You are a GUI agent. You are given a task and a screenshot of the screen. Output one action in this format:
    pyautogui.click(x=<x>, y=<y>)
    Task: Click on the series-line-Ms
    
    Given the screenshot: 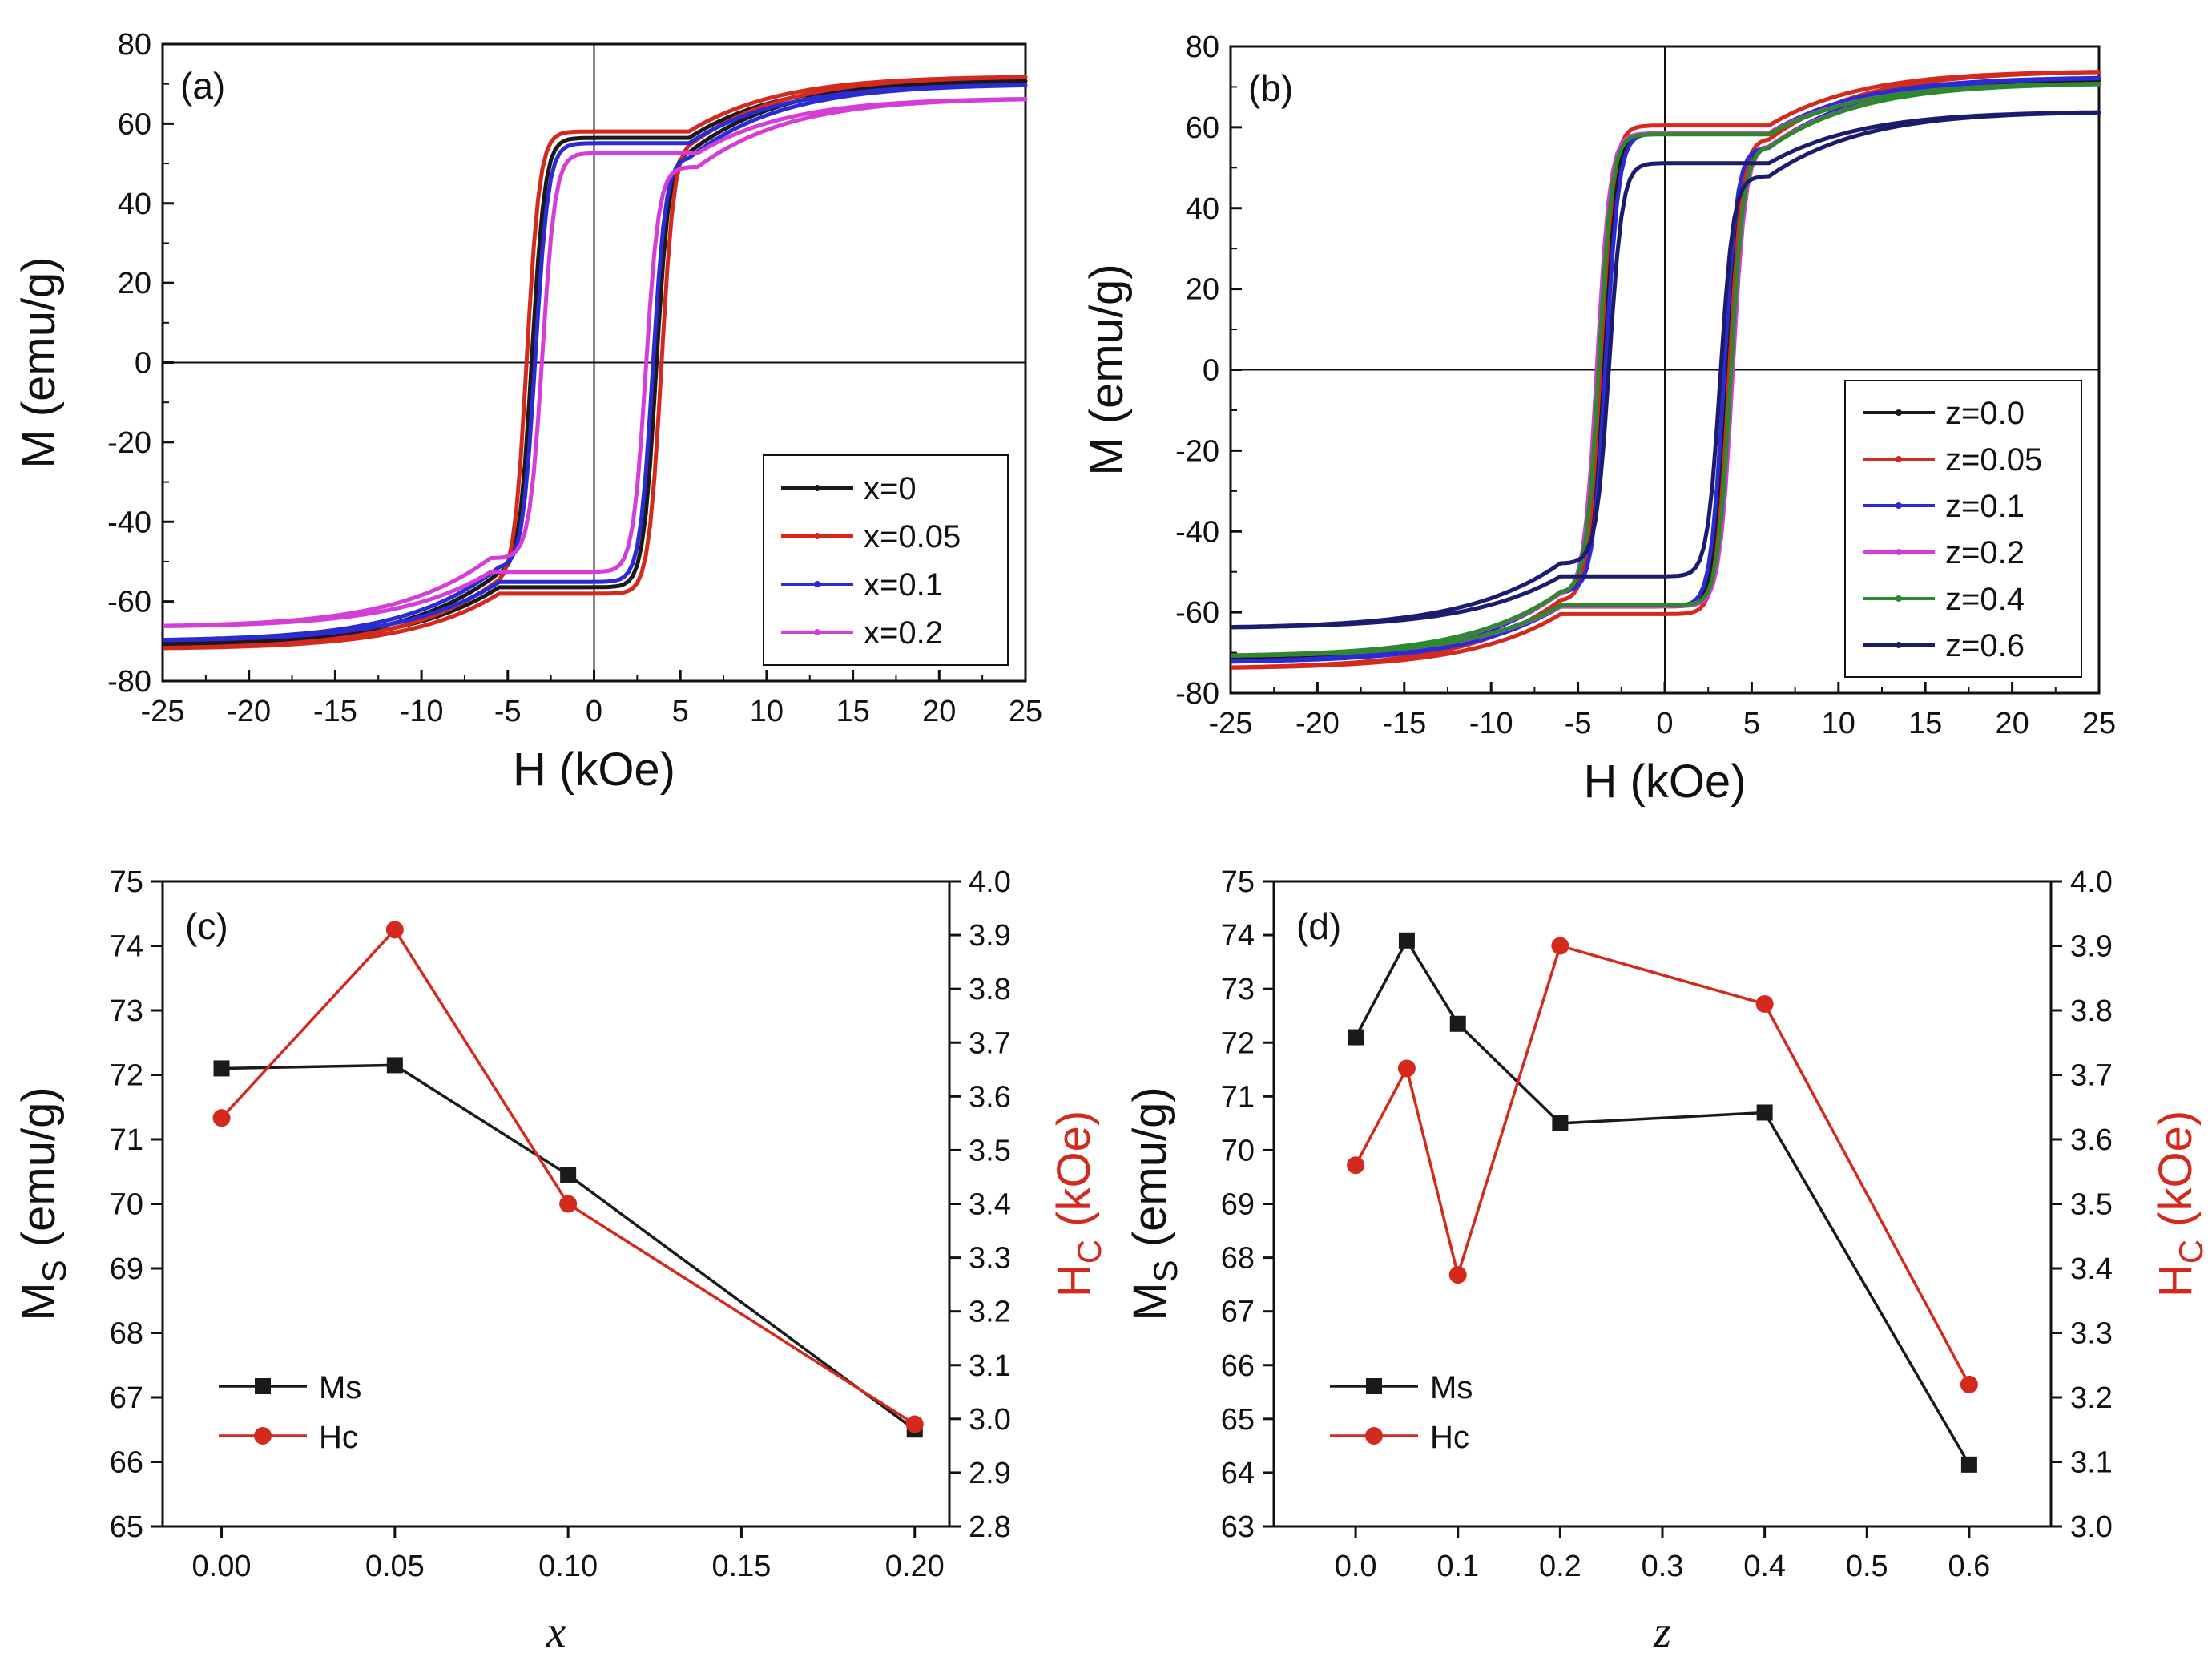 What is the action you would take?
    pyautogui.click(x=1662, y=1201)
    